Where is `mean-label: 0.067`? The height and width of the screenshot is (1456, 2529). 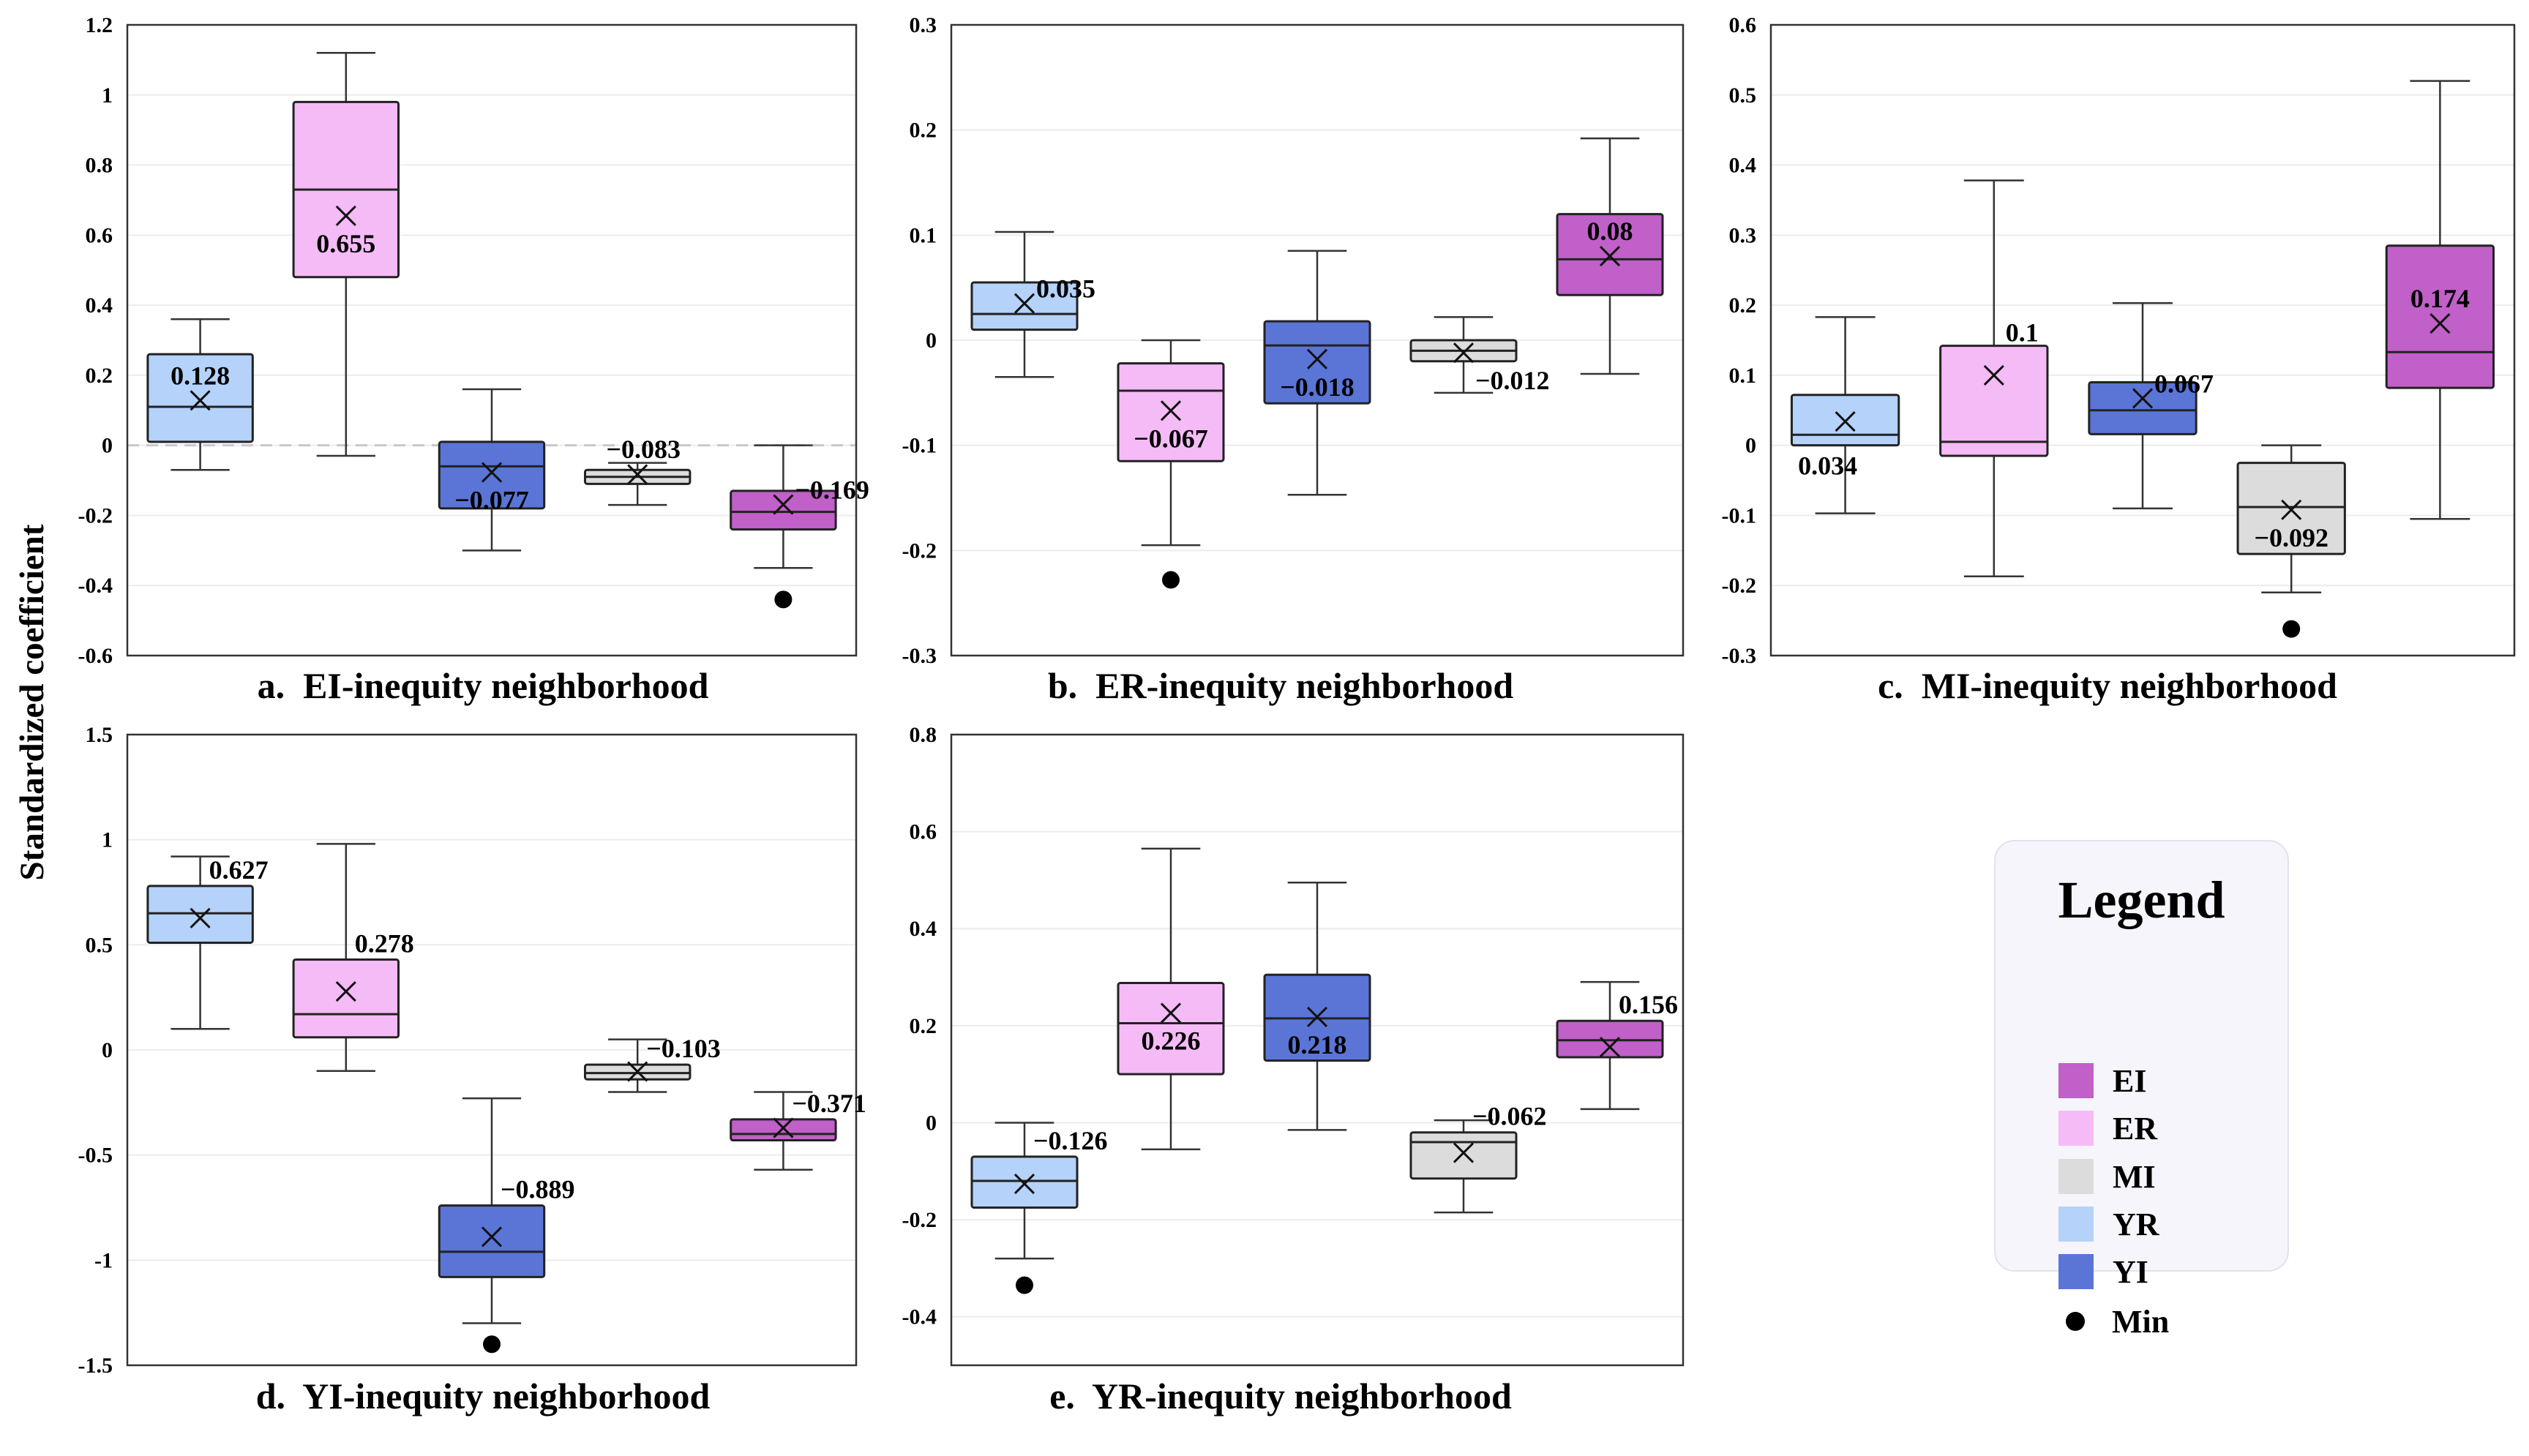 mean-label: 0.067 is located at coordinates (2184, 384).